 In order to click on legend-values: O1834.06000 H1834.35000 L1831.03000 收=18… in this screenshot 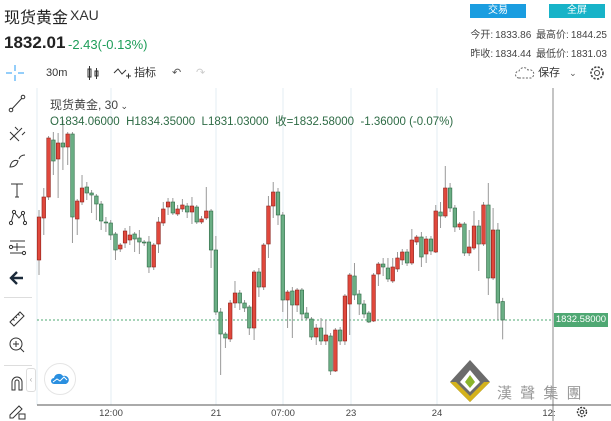, I will do `click(251, 121)`.